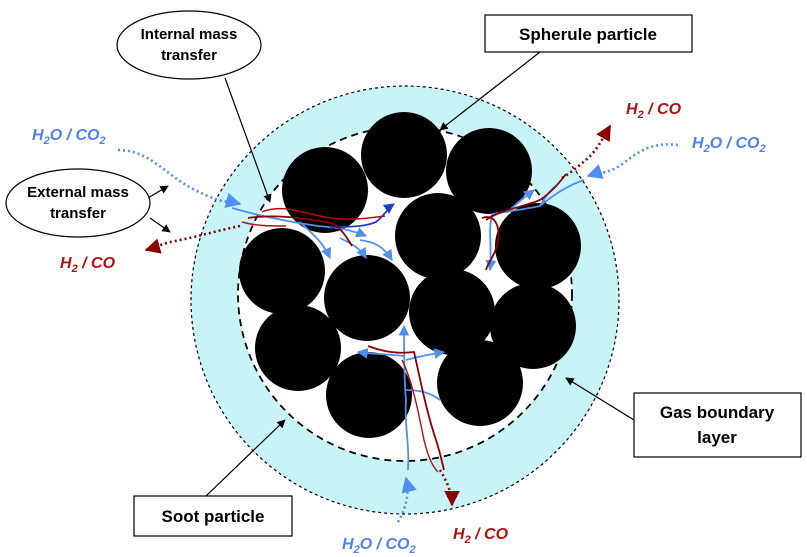 The height and width of the screenshot is (557, 807). I want to click on product-label-right: H2 / CO, so click(654, 111).